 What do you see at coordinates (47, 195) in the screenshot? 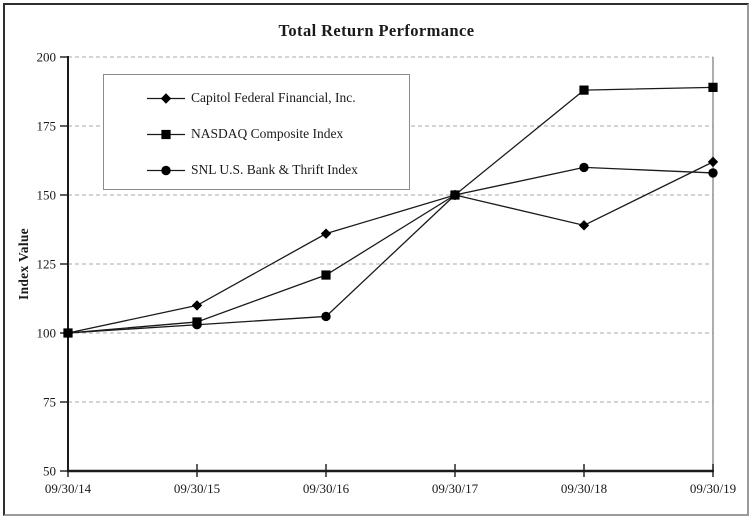
I see `y-tick-label: 150` at bounding box center [47, 195].